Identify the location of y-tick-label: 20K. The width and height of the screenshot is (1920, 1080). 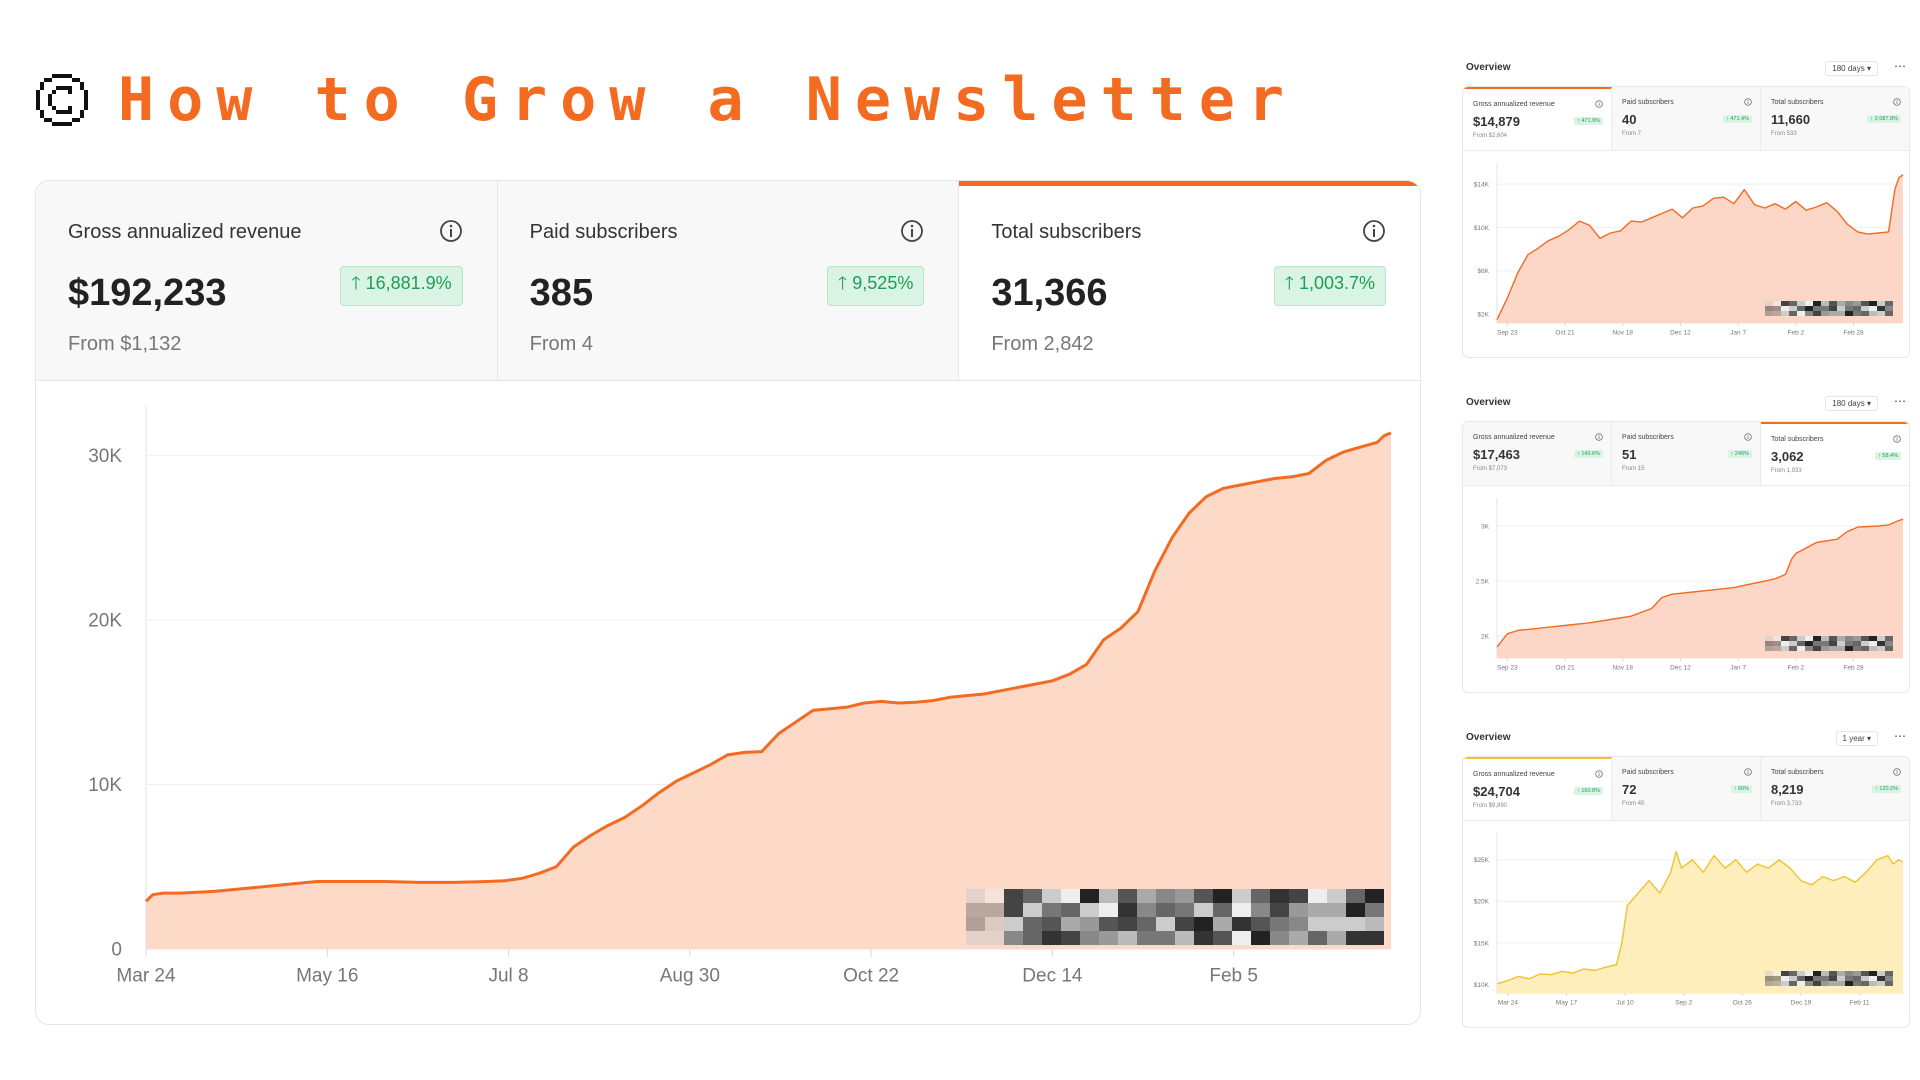
(105, 621).